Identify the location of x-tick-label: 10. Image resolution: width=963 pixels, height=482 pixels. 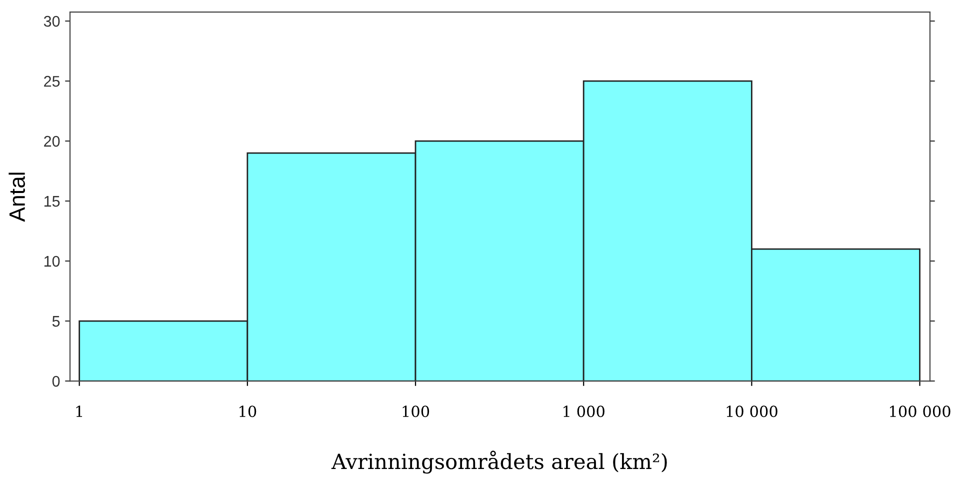
(248, 412).